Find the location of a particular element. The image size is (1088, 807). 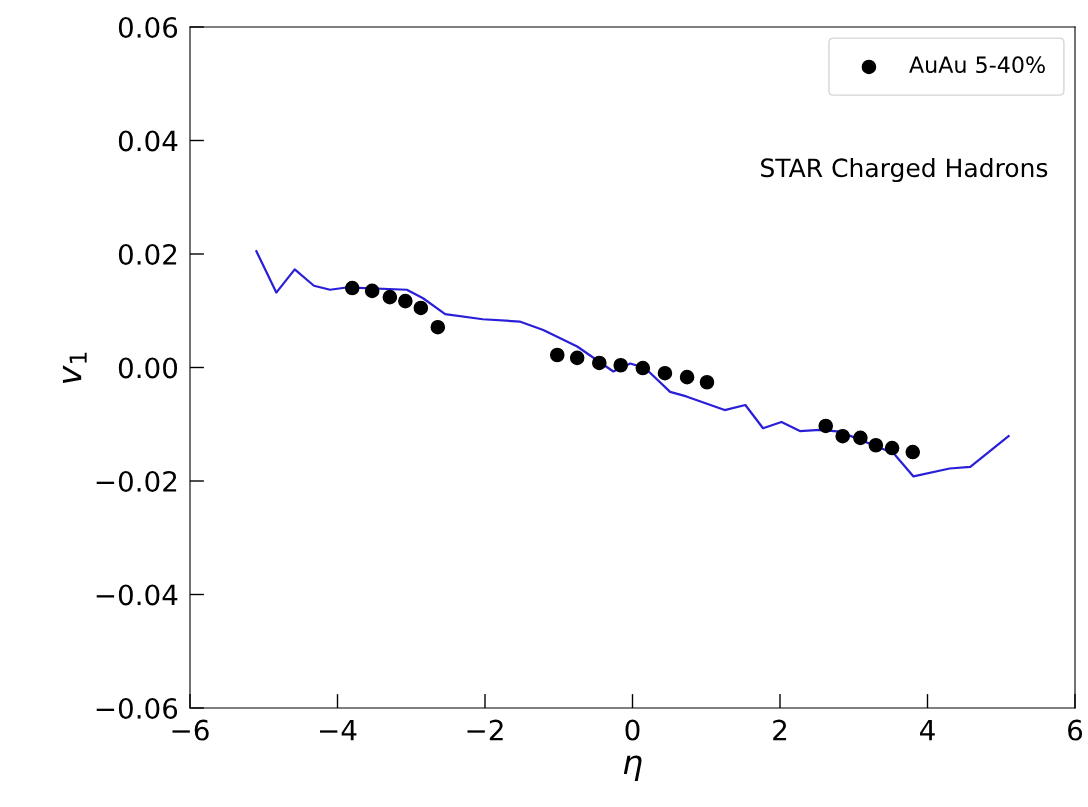

y-tick-label: 0.04 is located at coordinates (148, 141).